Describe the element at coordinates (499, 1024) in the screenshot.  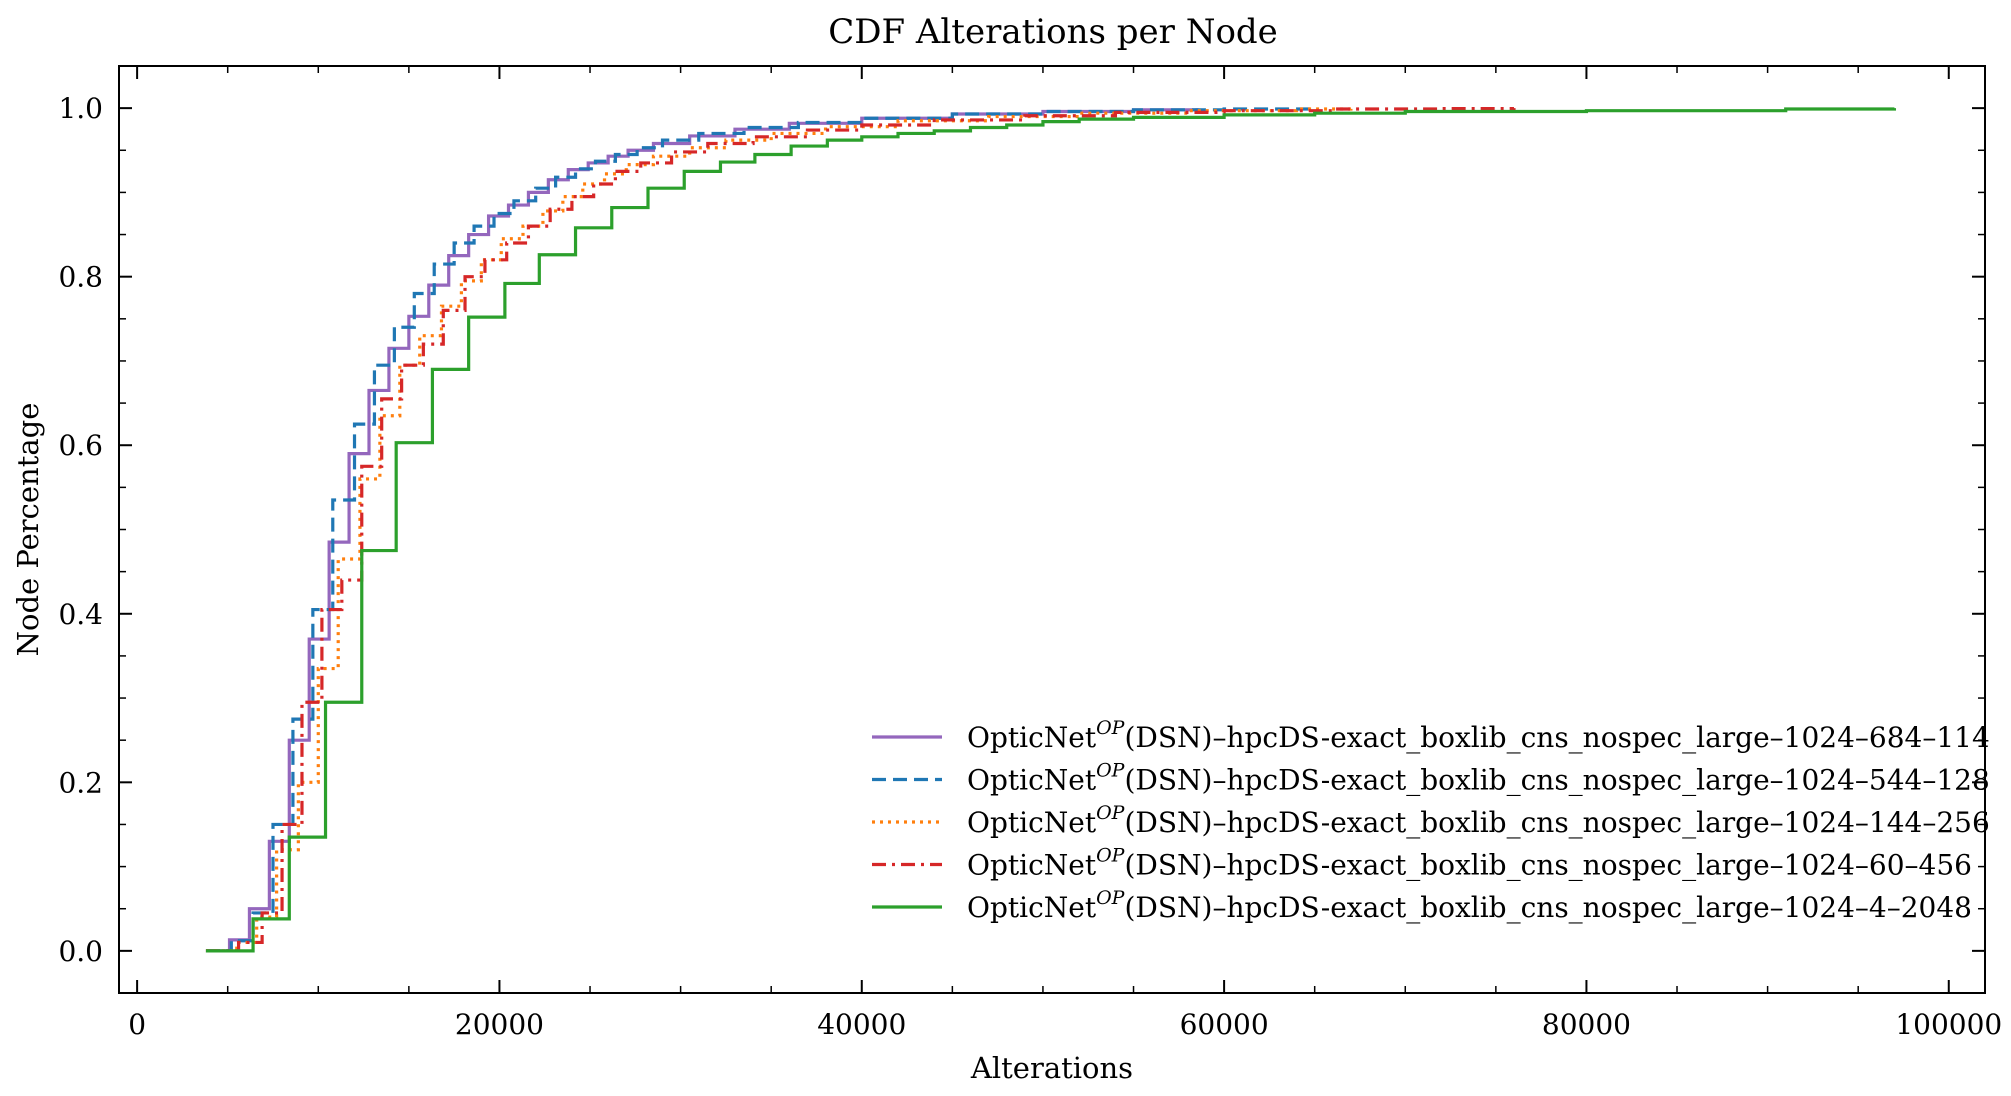
I see `x-tick-label: 20000` at that location.